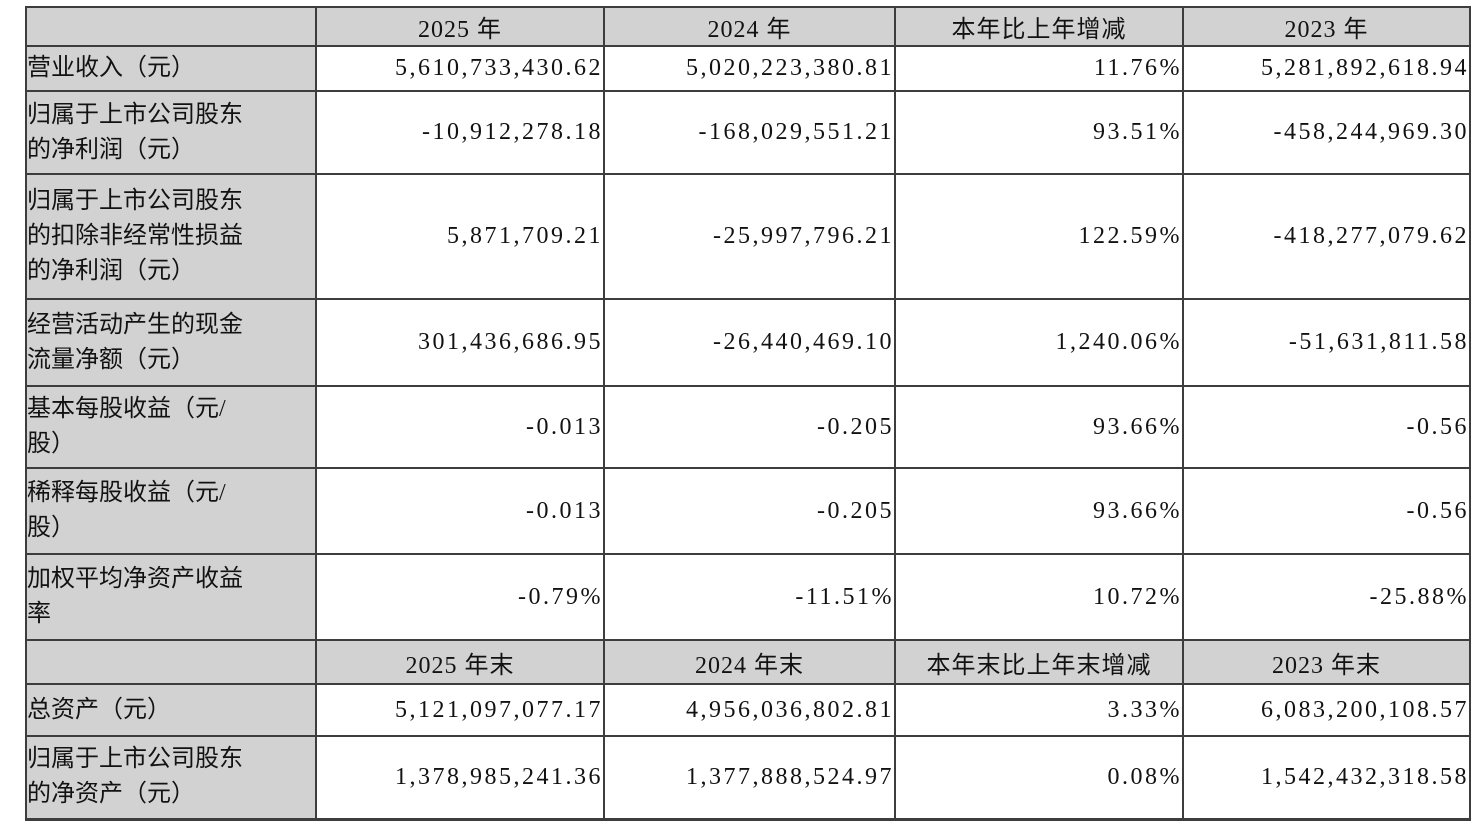 Image resolution: width=1479 pixels, height=830 pixels. Describe the element at coordinates (1039, 68) in the screenshot. I see `change-cell: 11.76%` at that location.